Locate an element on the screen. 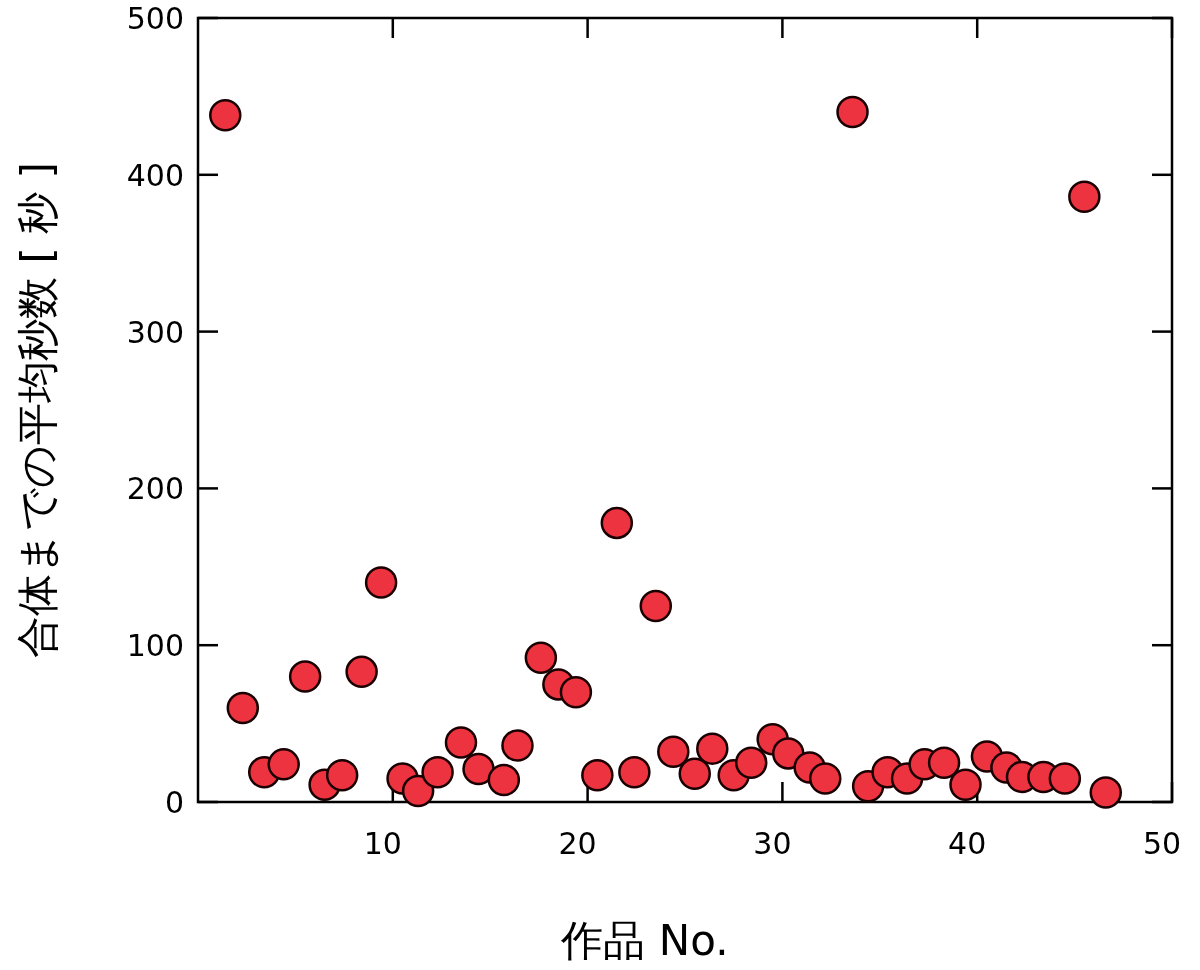  x-tick-label: 50 is located at coordinates (1162, 843).